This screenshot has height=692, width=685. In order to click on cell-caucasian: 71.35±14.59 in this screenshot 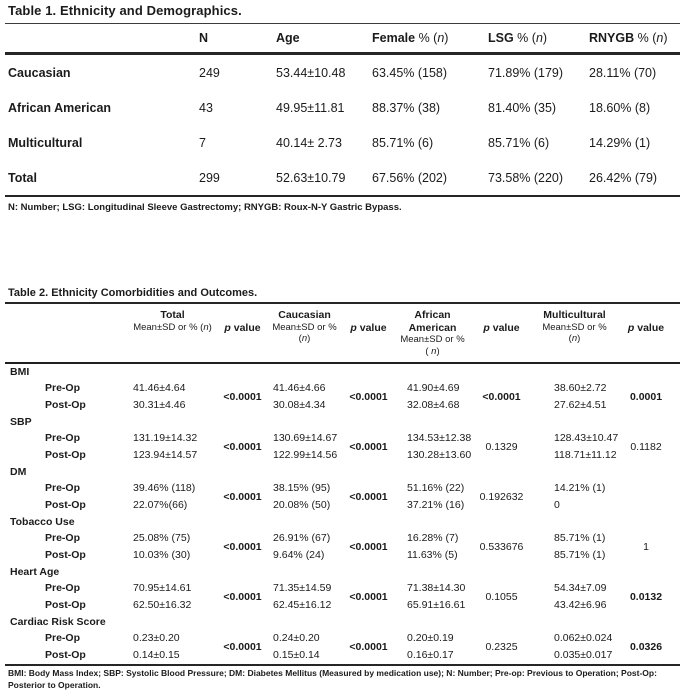, I will do `click(302, 588)`.